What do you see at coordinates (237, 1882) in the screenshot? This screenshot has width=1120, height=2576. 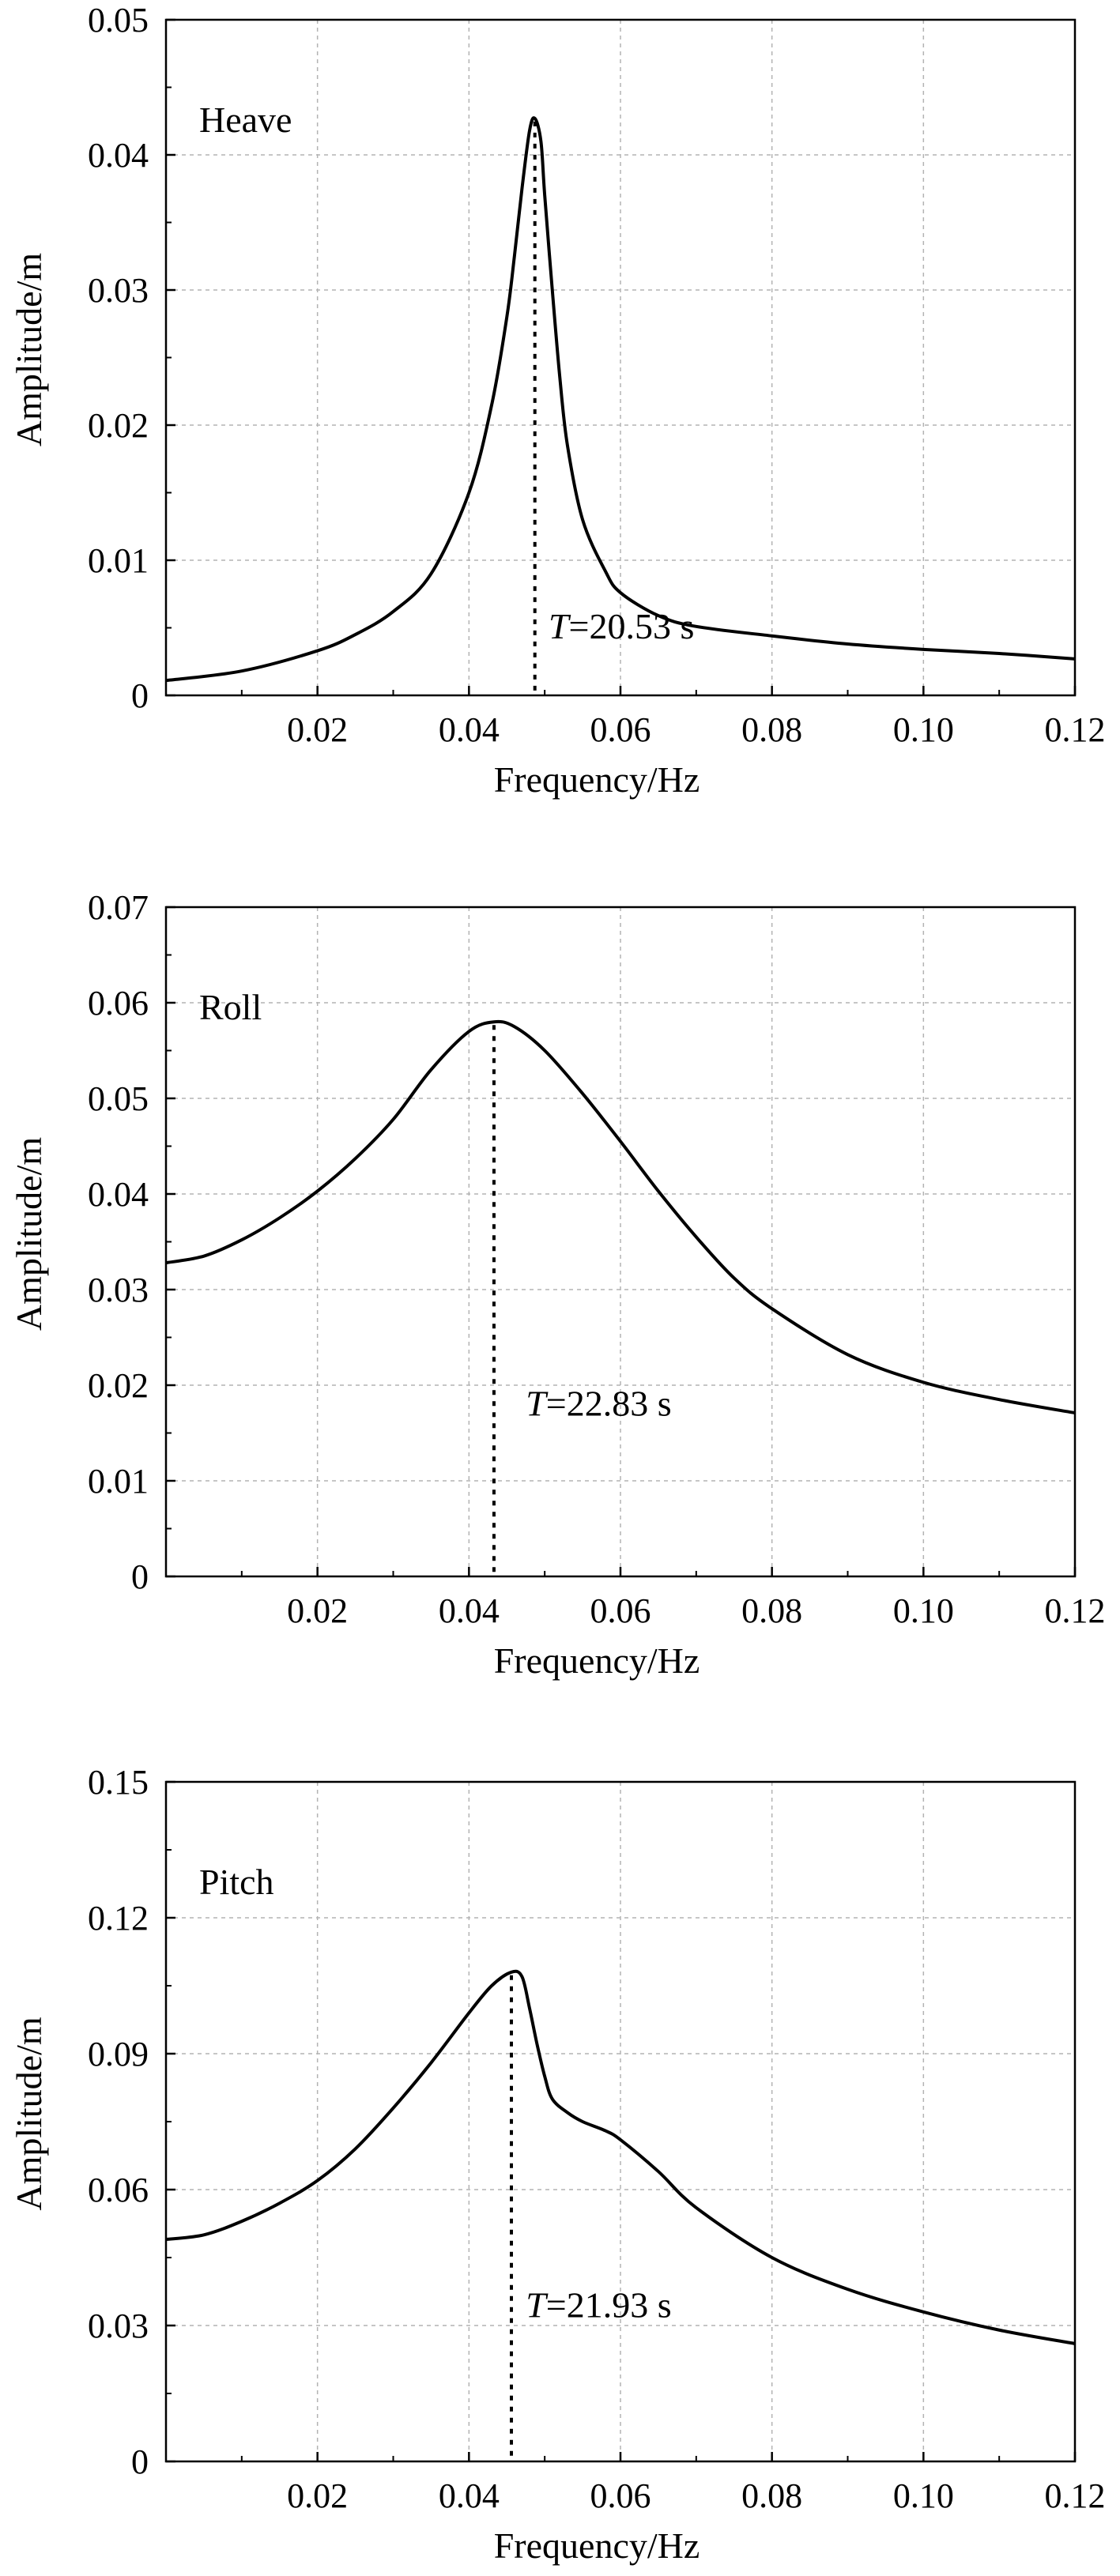 I see `panel-label: Pitch` at bounding box center [237, 1882].